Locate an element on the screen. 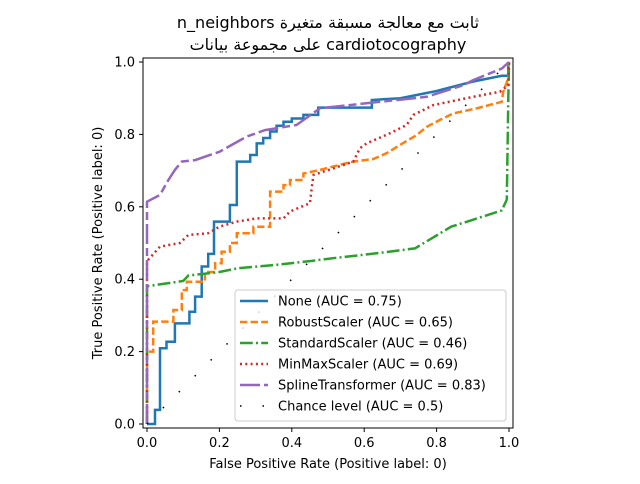  legend-frame is located at coordinates (370, 355).